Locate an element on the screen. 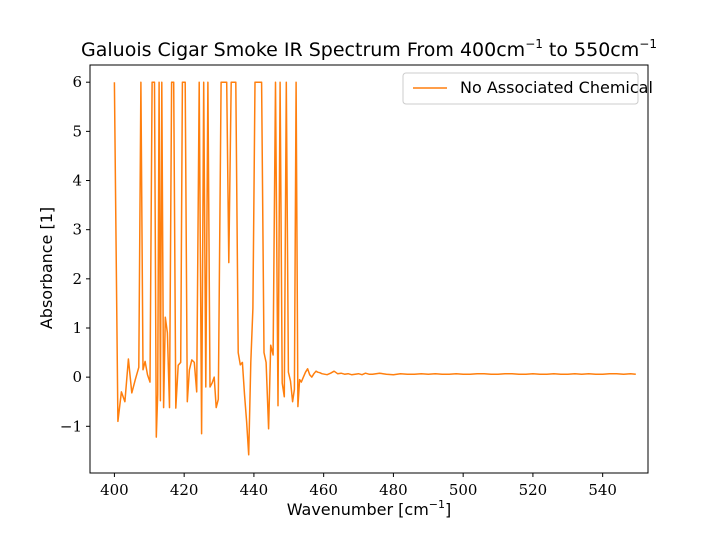 The image size is (720, 540). x-tick-label: 520 is located at coordinates (533, 490).